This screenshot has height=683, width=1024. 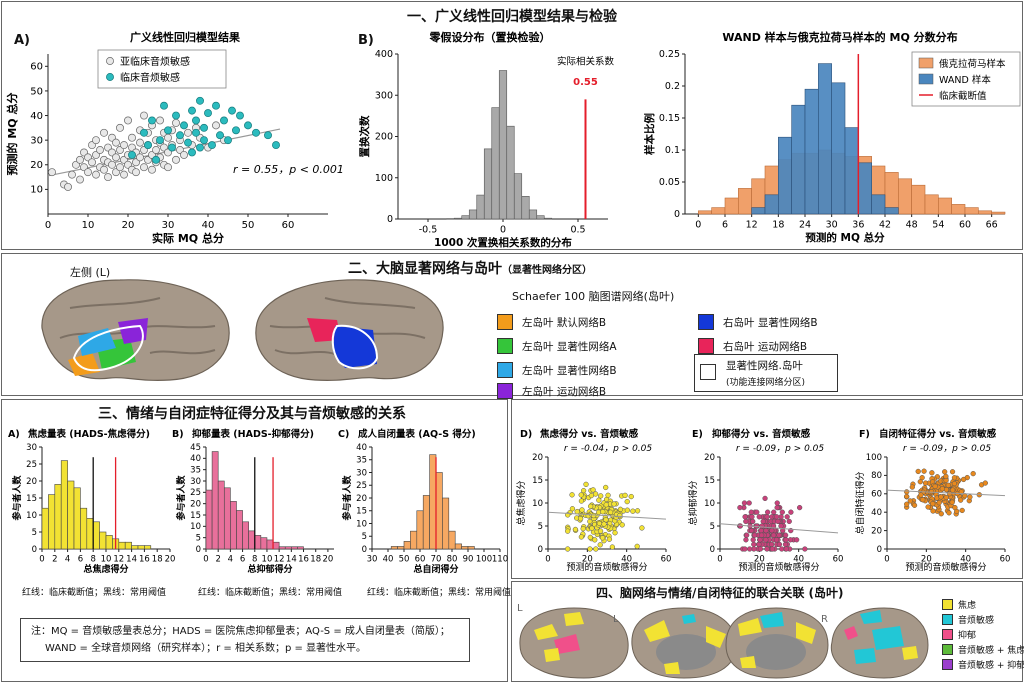 I want to click on fit-annotation: r = 0.55，p < 0.001, so click(x=288, y=169).